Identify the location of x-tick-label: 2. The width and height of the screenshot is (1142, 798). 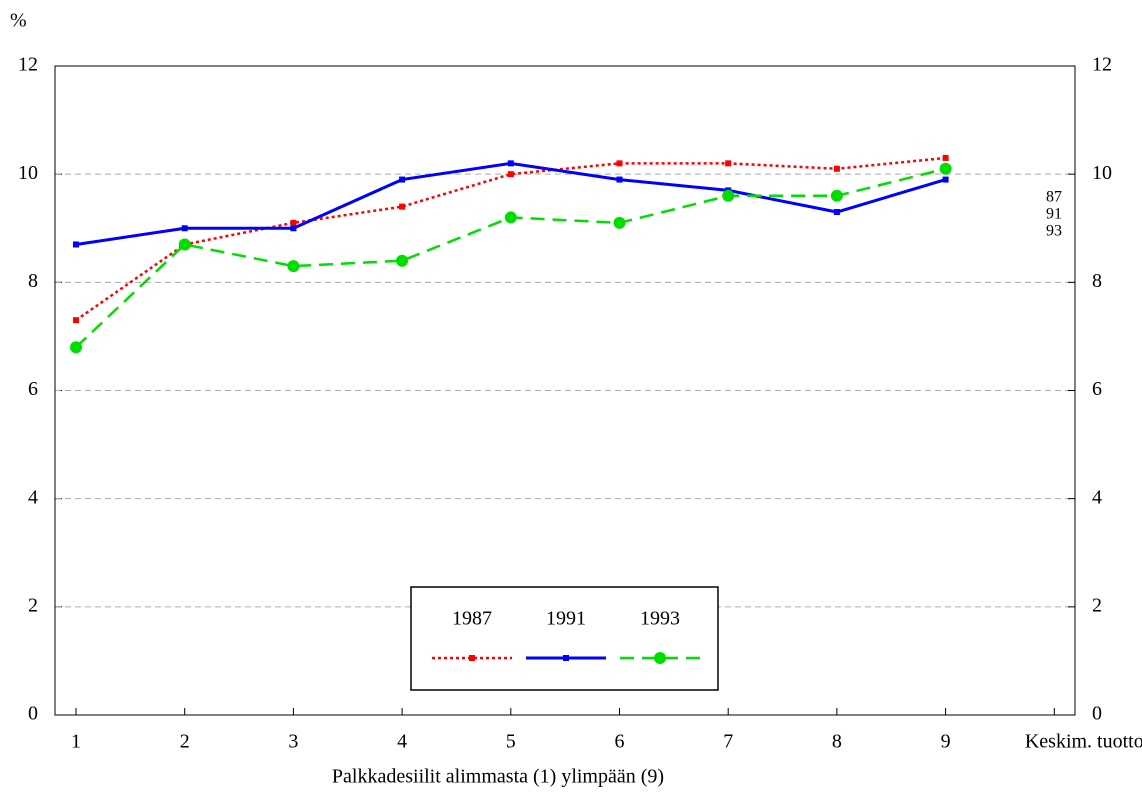
(185, 742).